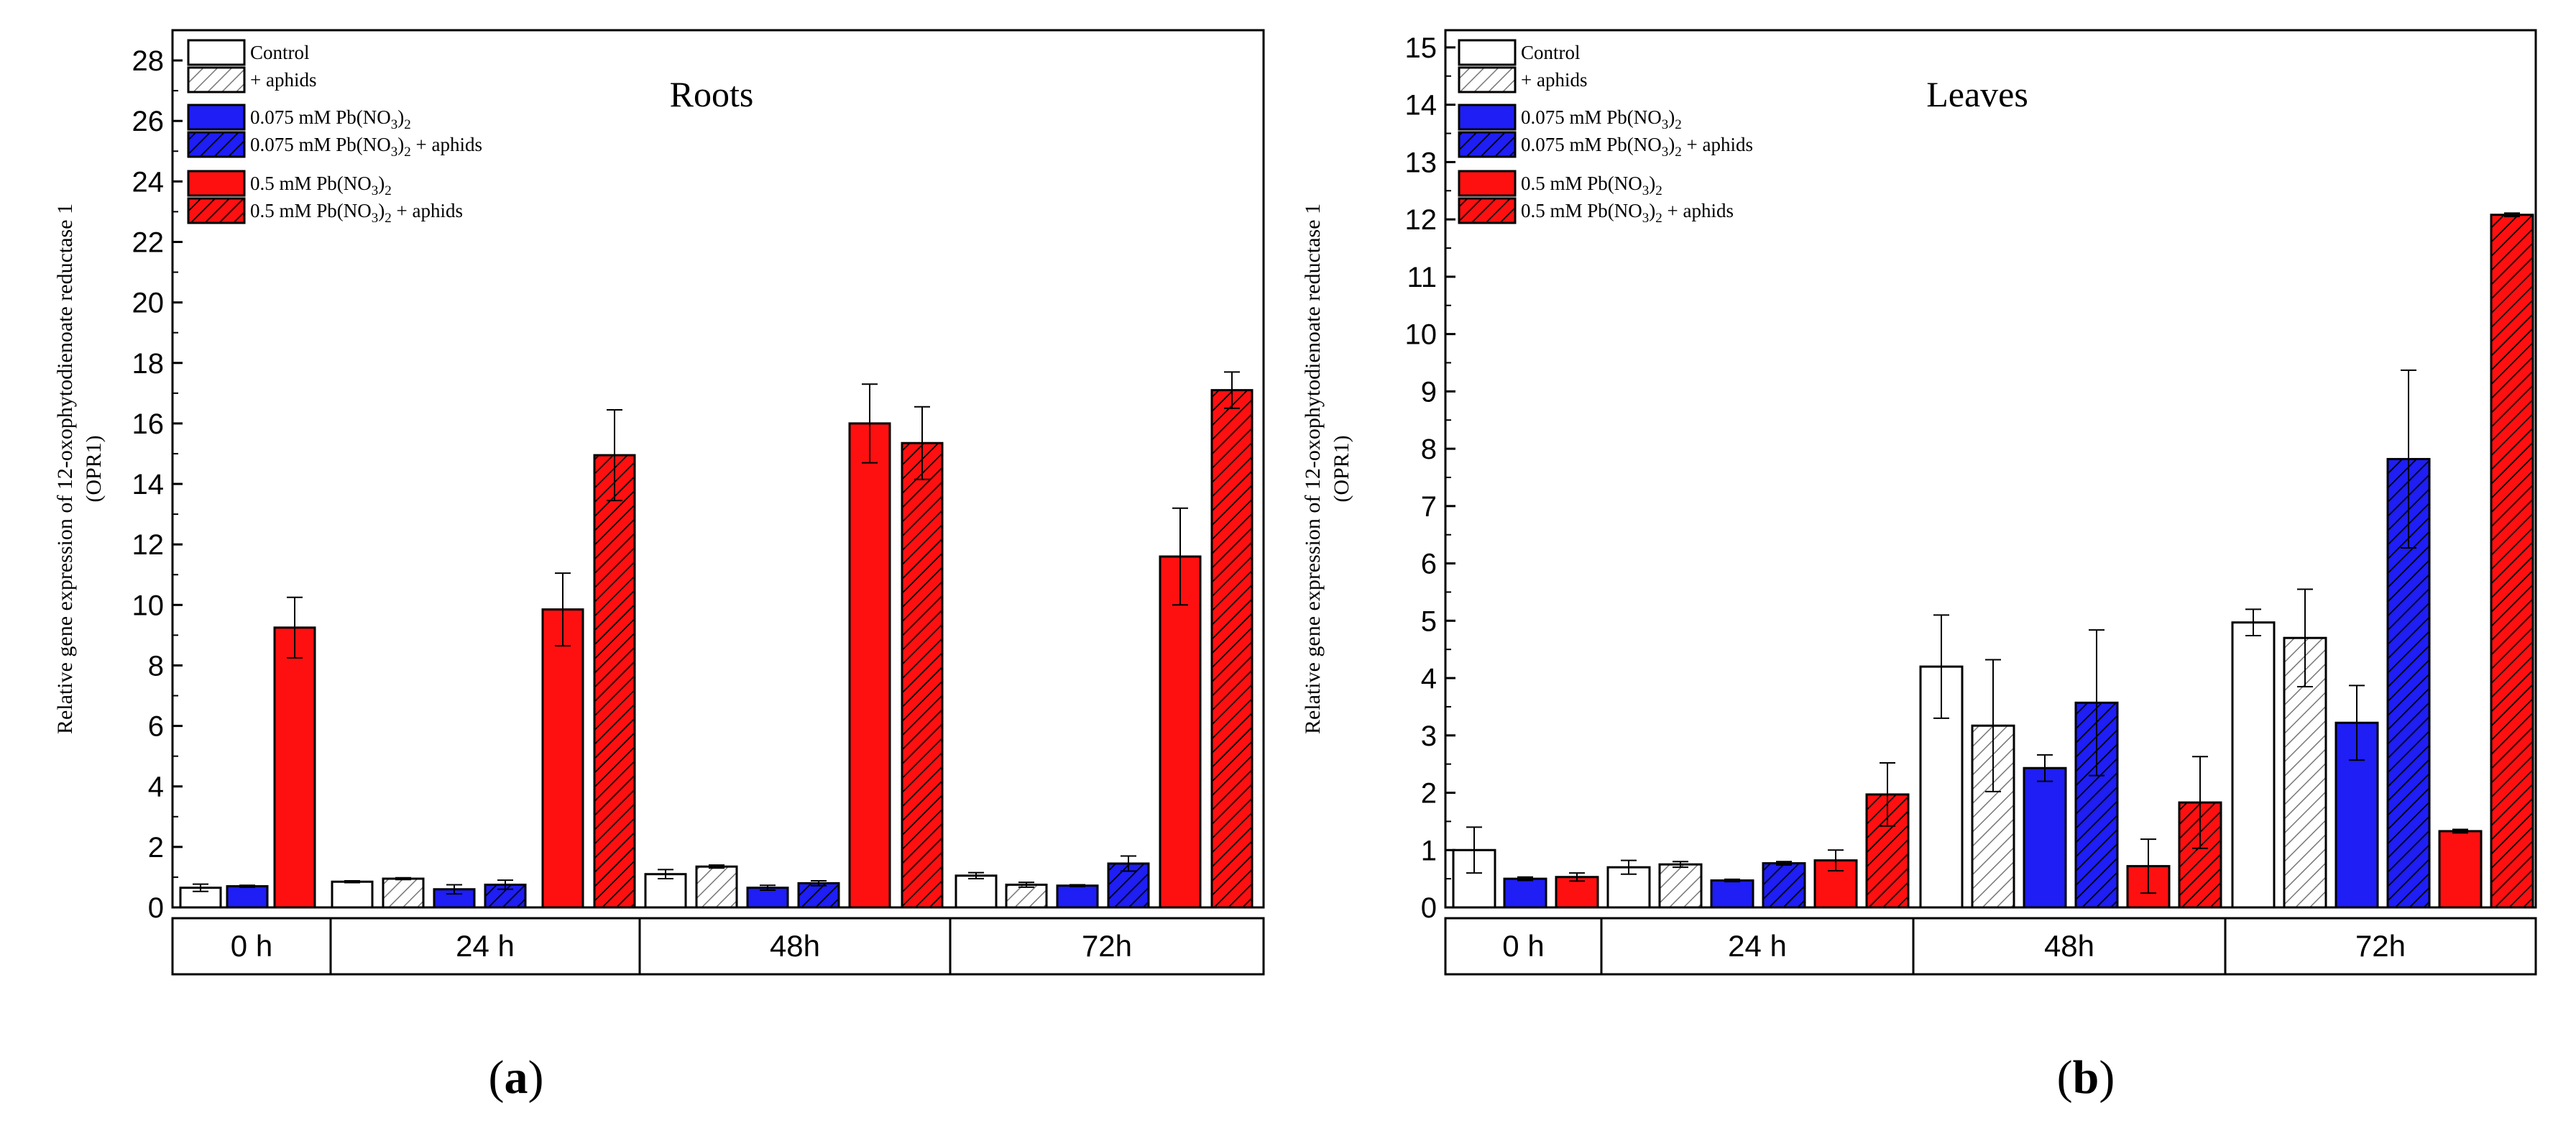 Image resolution: width=2576 pixels, height=1126 pixels. I want to click on y-tick-label: 26, so click(148, 121).